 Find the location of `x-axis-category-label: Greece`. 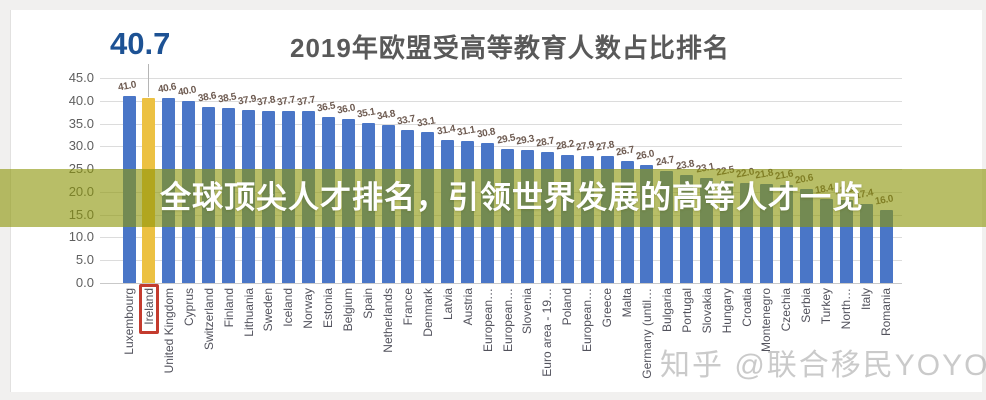

x-axis-category-label: Greece is located at coordinates (607, 308).